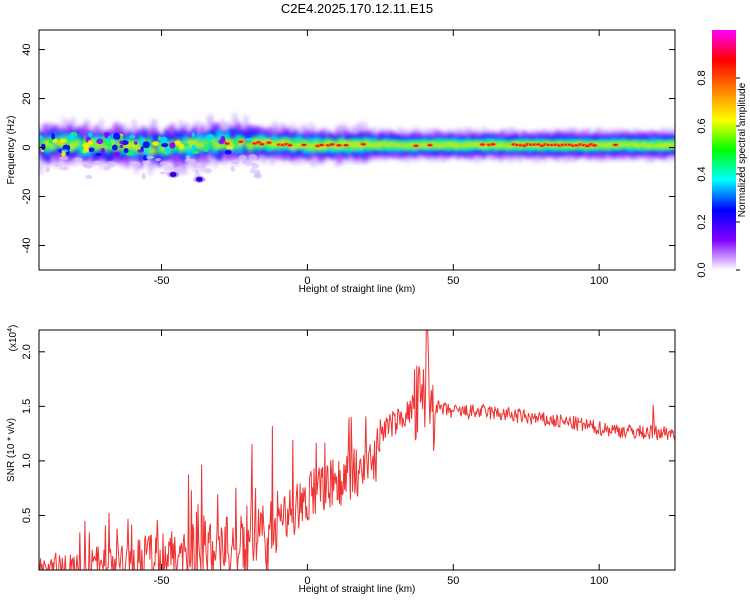 Image resolution: width=750 pixels, height=600 pixels. Describe the element at coordinates (13, 341) in the screenshot. I see `snr-multiplier-base: (x10` at that location.